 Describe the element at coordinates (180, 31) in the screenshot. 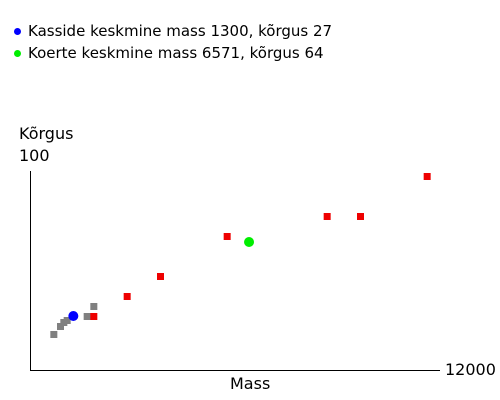

I see `legend-label-cats: Kasside keskmine mass 1300, kõrgus 27` at that location.